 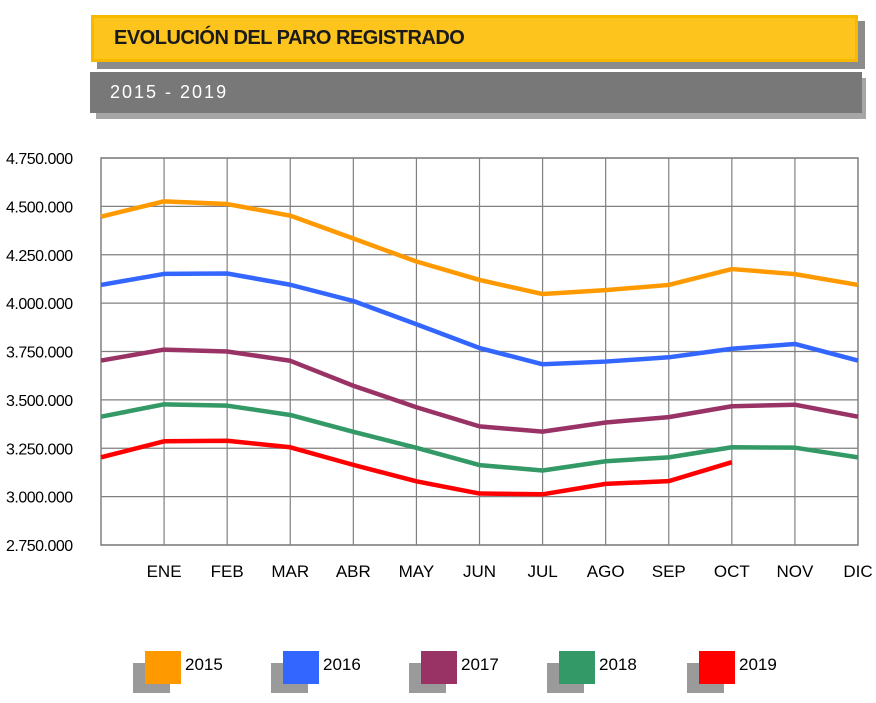 I want to click on legend-item-2017: 2017, so click(x=469, y=672).